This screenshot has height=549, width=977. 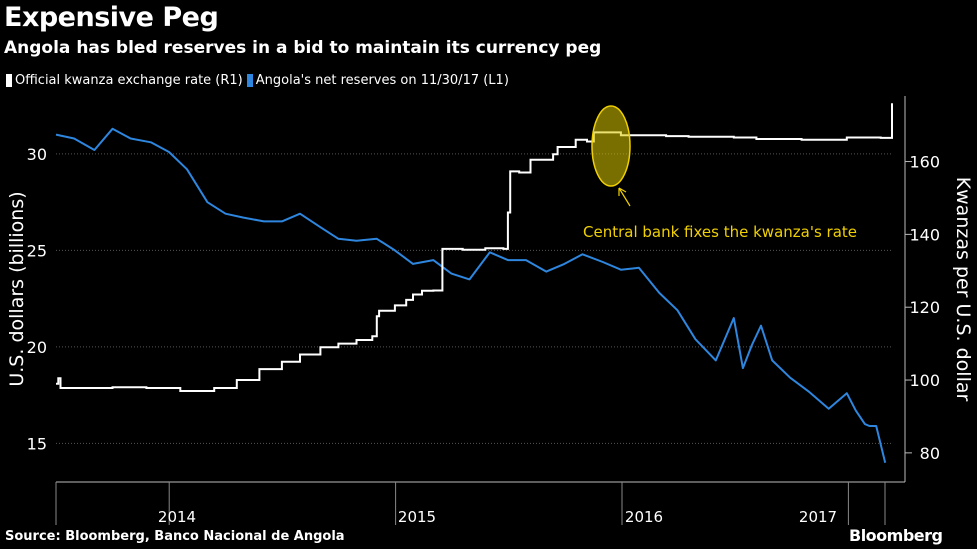 I want to click on highlight-ellipse, so click(x=611, y=146).